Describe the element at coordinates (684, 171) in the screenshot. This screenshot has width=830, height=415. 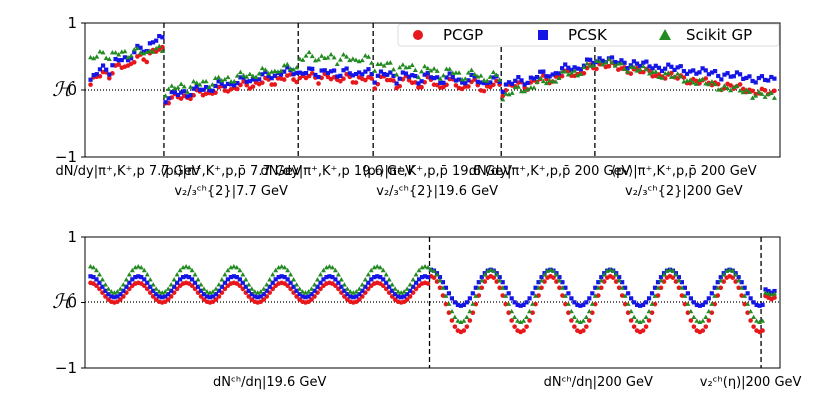
I see `top-category-label: ⟨pₜ⟩|π⁺,K⁺,p,p̄ 200 GeV` at that location.